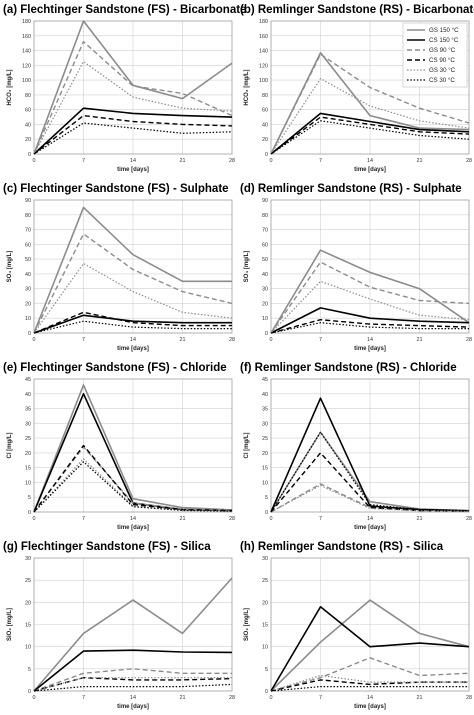 The image size is (474, 715). Describe the element at coordinates (263, 52) in the screenshot. I see `y-tick-label: 140` at that location.